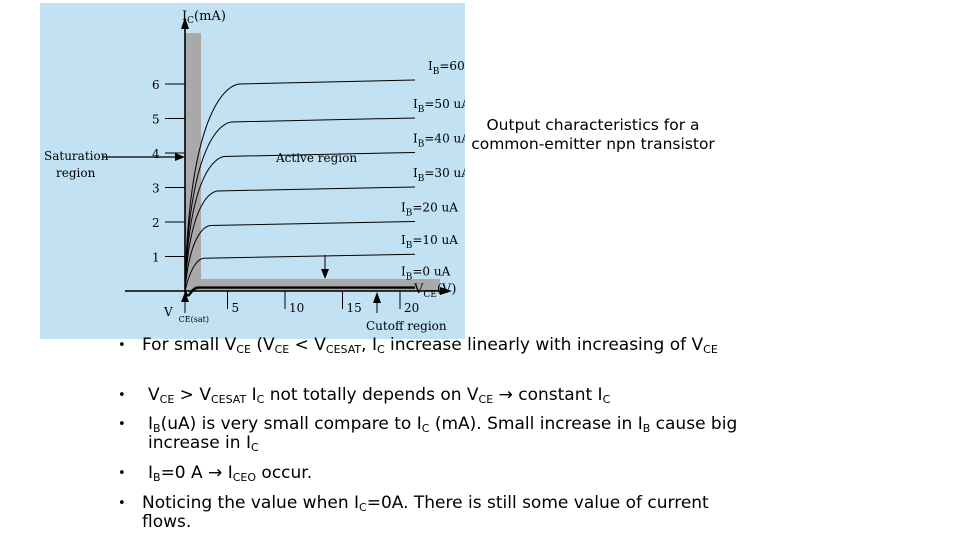 The width and height of the screenshot is (960, 540). Describe the element at coordinates (236, 308) in the screenshot. I see `x-tick-label: 5` at that location.